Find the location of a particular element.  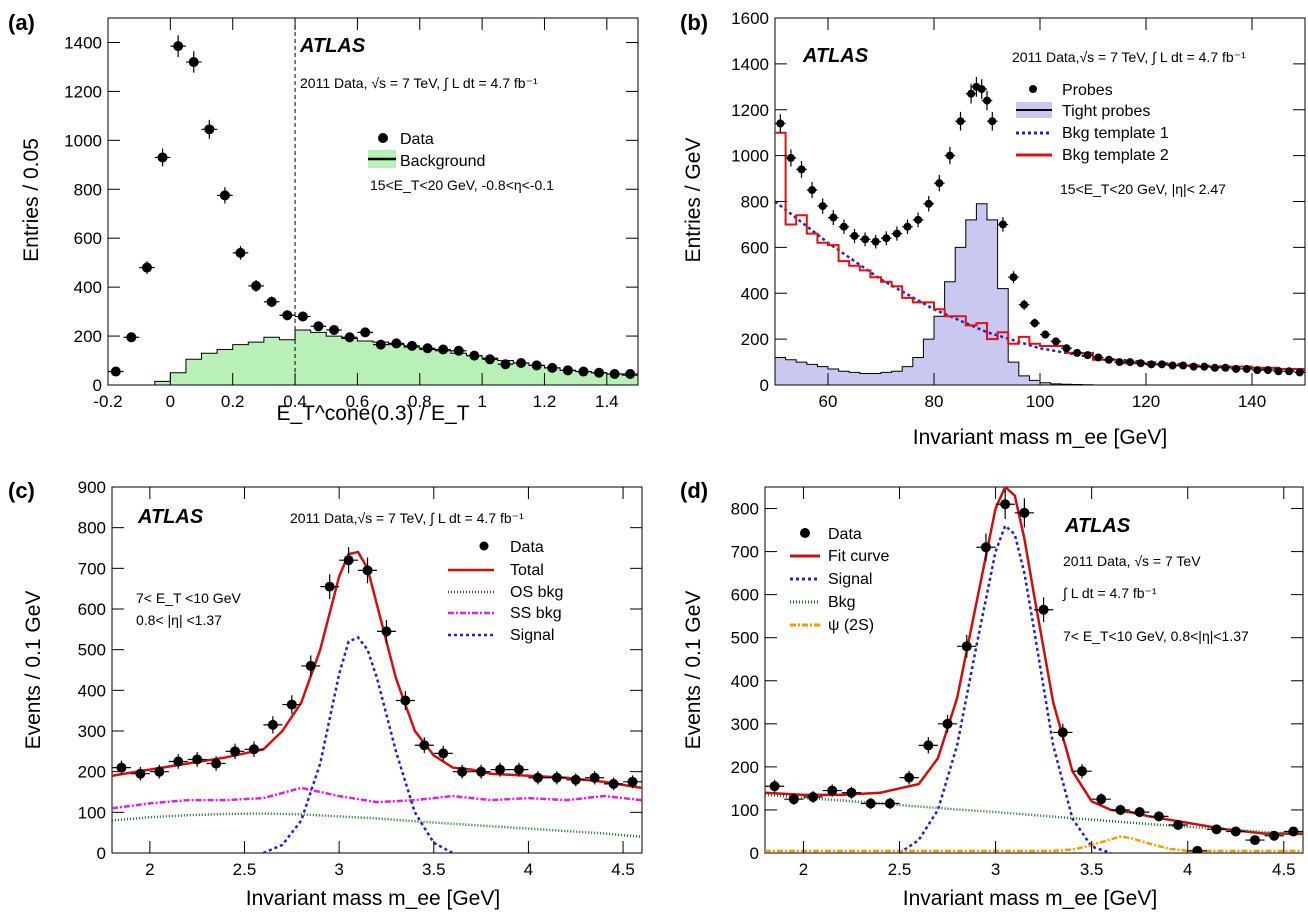

hist-tight-probes is located at coordinates (934, 294).